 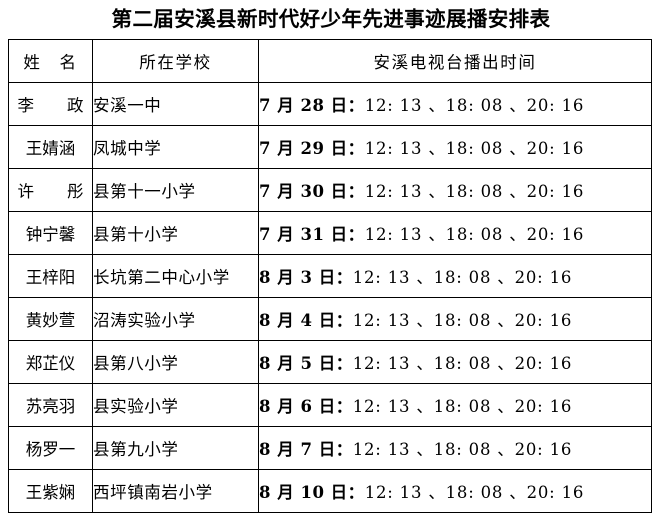 I want to click on cell-student-name: 许 彤, so click(x=50, y=190).